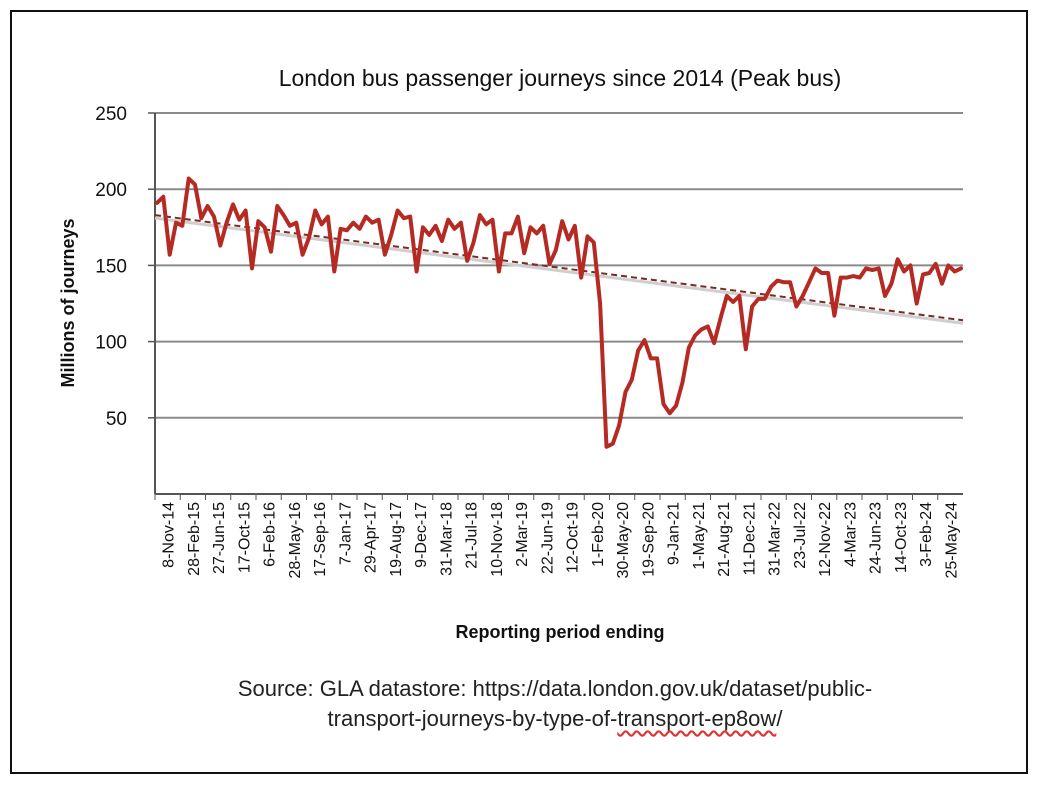 The image size is (1040, 786). Describe the element at coordinates (951, 540) in the screenshot. I see `x-tick-label: 25-May-24` at that location.